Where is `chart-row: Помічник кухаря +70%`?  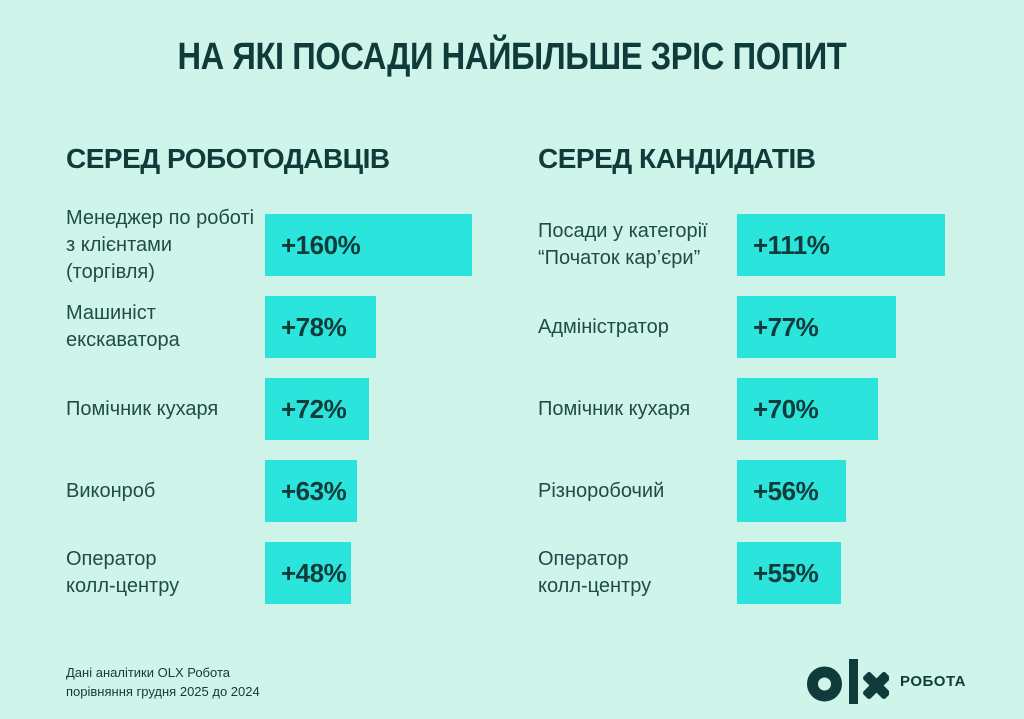
chart-row: Помічник кухаря +70% is located at coordinates (758, 409).